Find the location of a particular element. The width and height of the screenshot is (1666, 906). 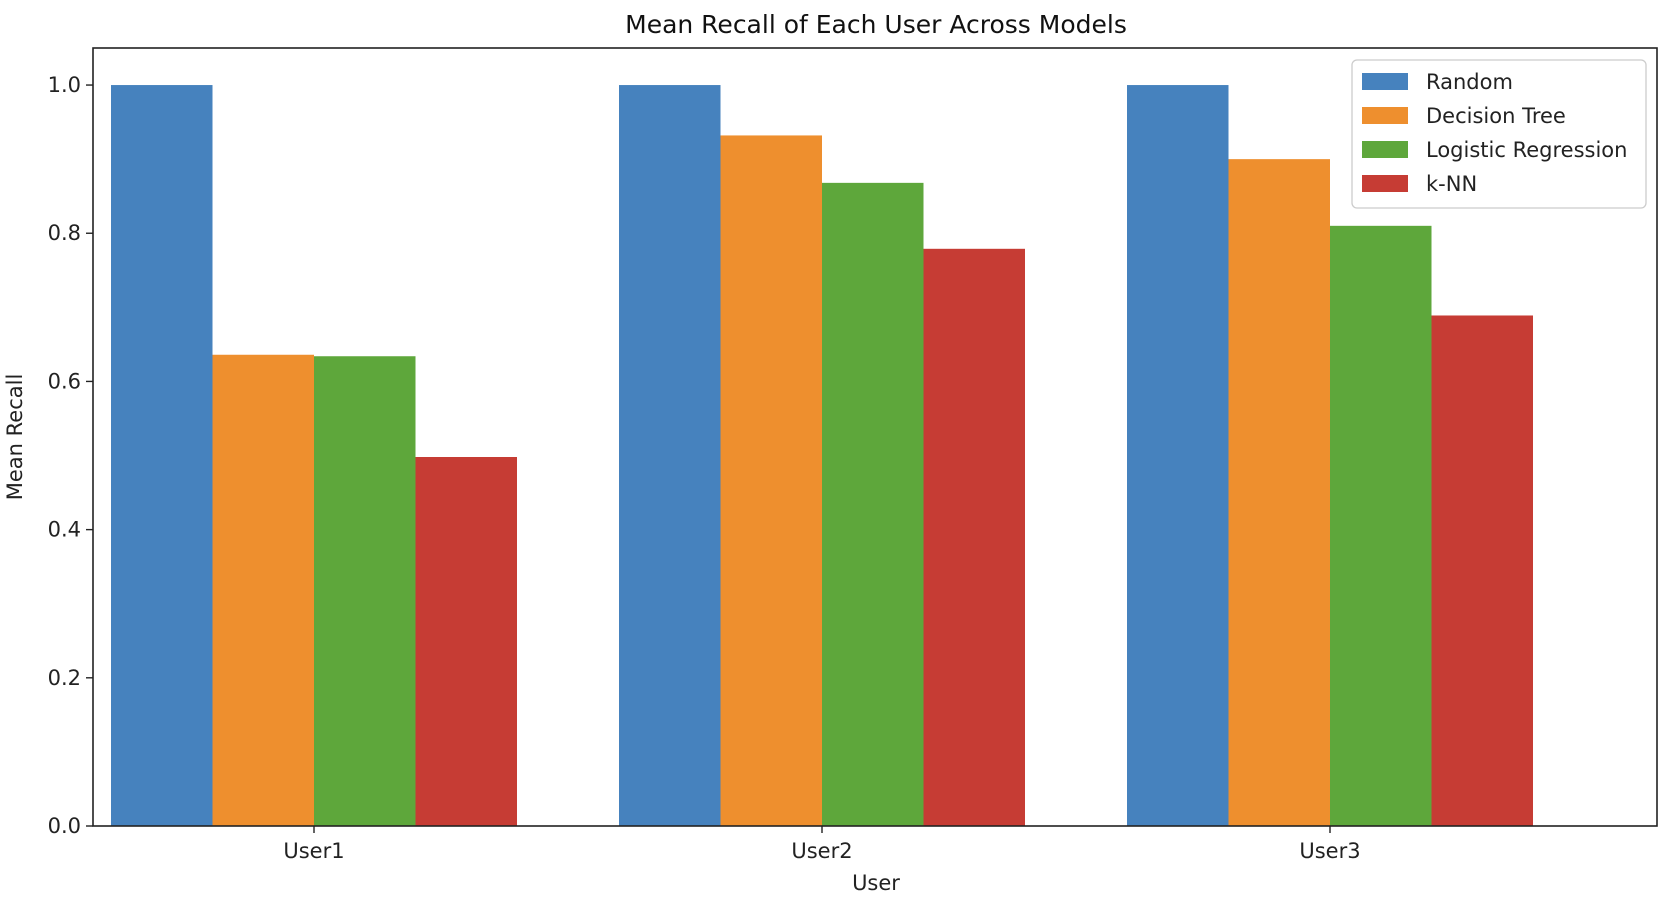

y-tick-label: 0.0 is located at coordinates (64, 826).